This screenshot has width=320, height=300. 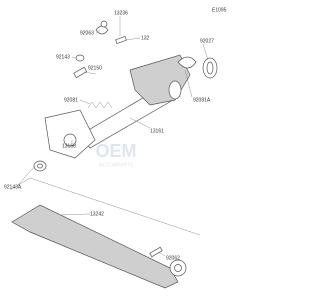 I want to click on part-label: 92150, so click(x=95, y=68).